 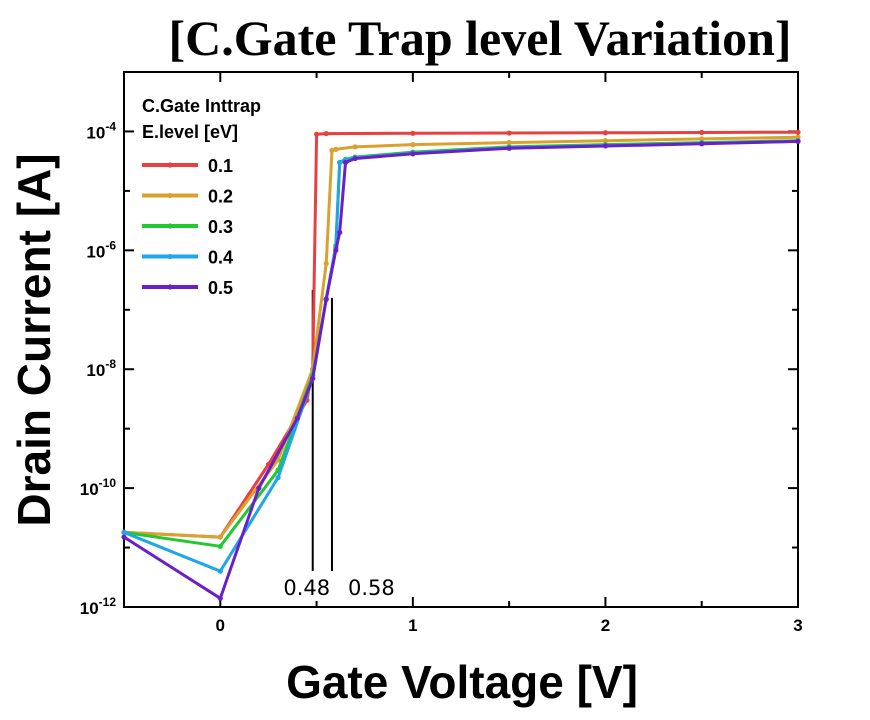 I want to click on x-tick-label: 2, so click(x=605, y=625).